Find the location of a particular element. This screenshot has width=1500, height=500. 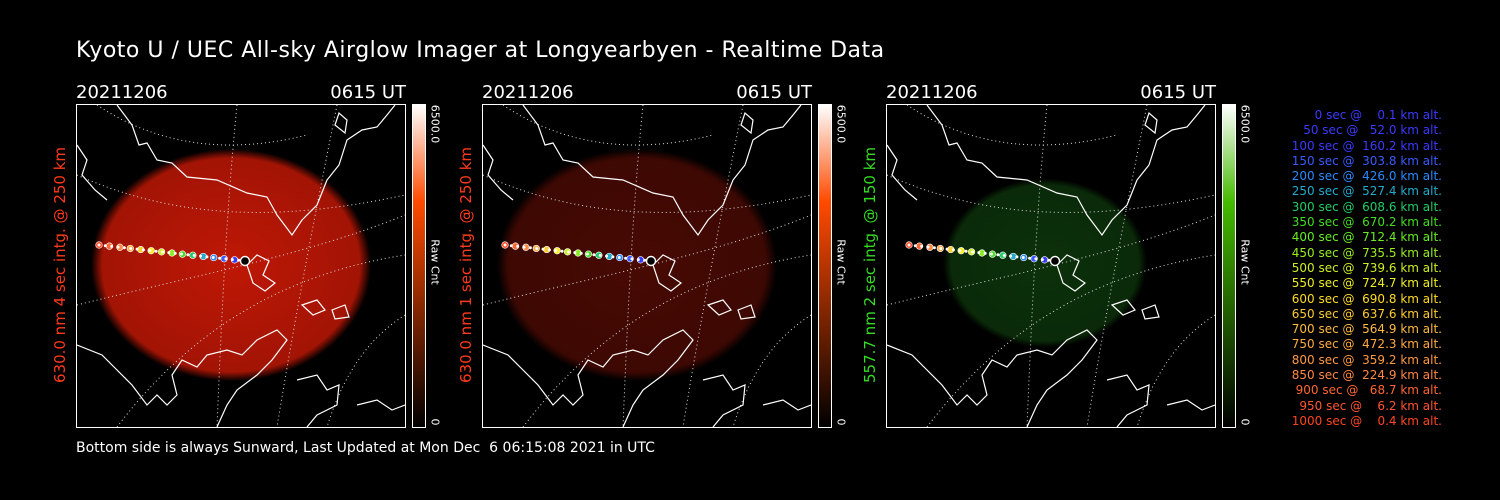

legend-entry: 650 sec @ 637.6 km alt. is located at coordinates (1364, 313).